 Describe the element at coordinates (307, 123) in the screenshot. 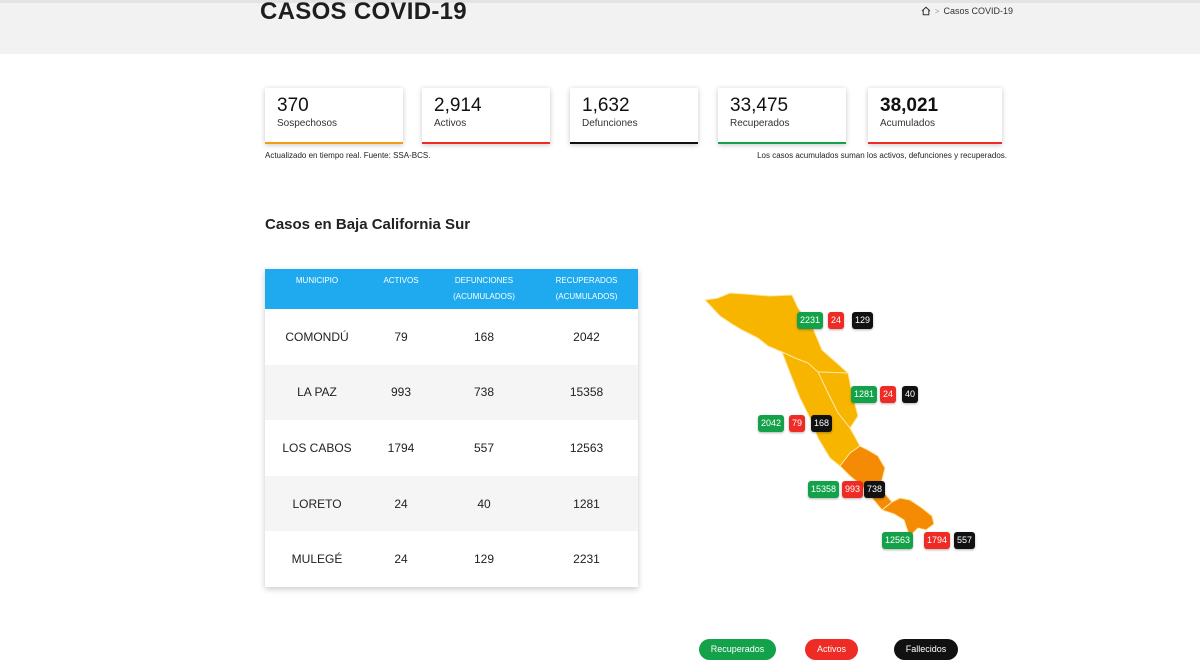

I see `stat-label: Sospechosos` at that location.